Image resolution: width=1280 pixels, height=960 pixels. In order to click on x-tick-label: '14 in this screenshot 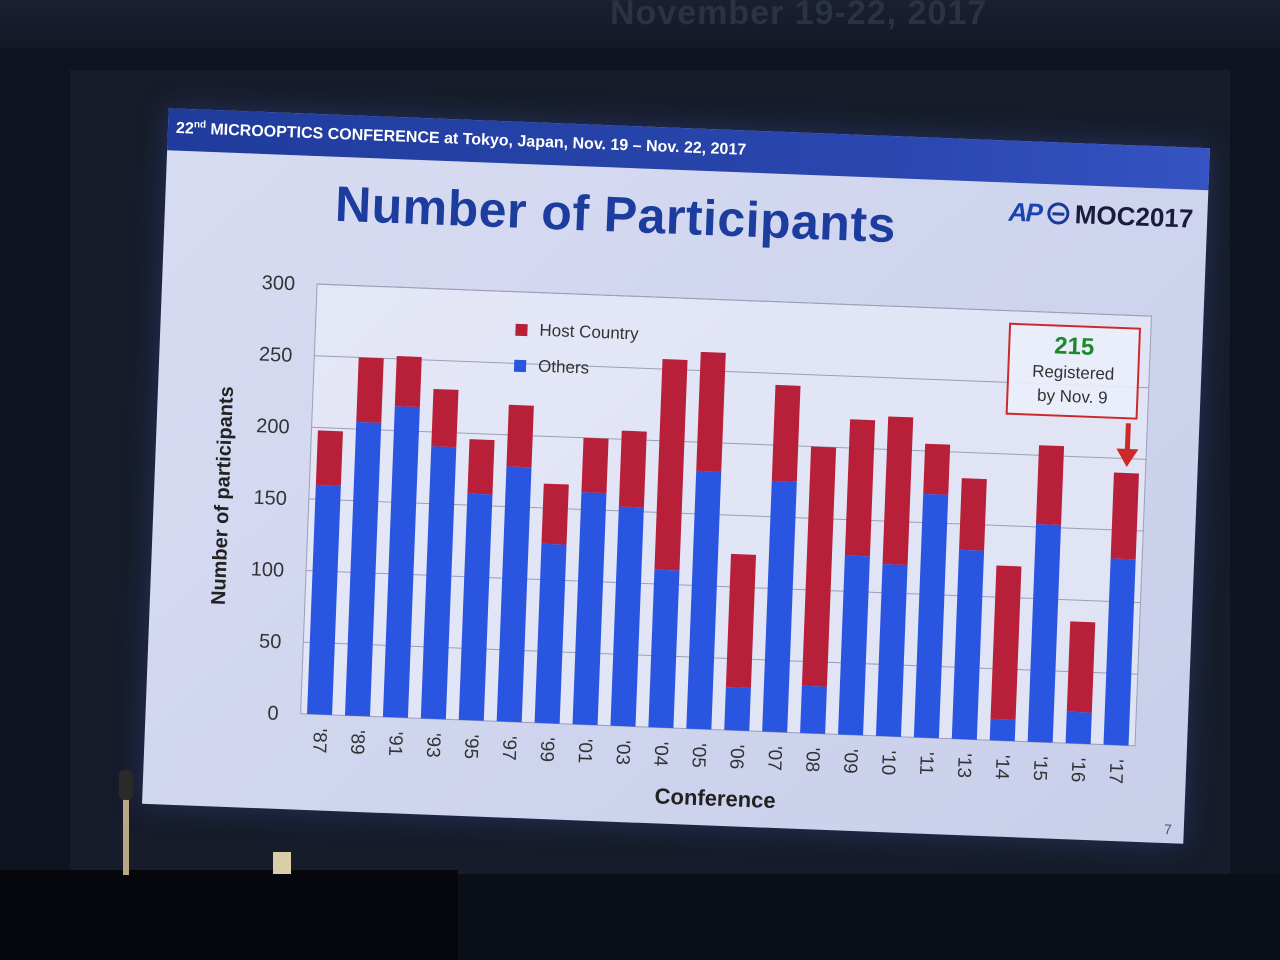, I will do `click(1002, 767)`.